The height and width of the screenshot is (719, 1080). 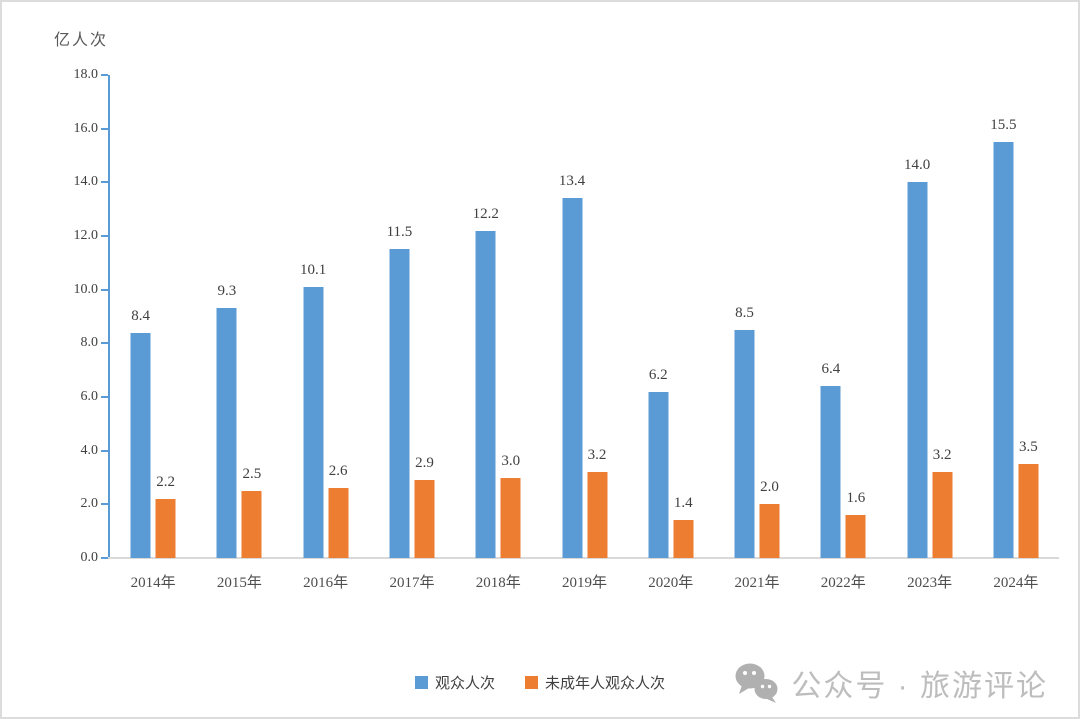 I want to click on bar-value-label: 12.2, so click(x=485, y=213).